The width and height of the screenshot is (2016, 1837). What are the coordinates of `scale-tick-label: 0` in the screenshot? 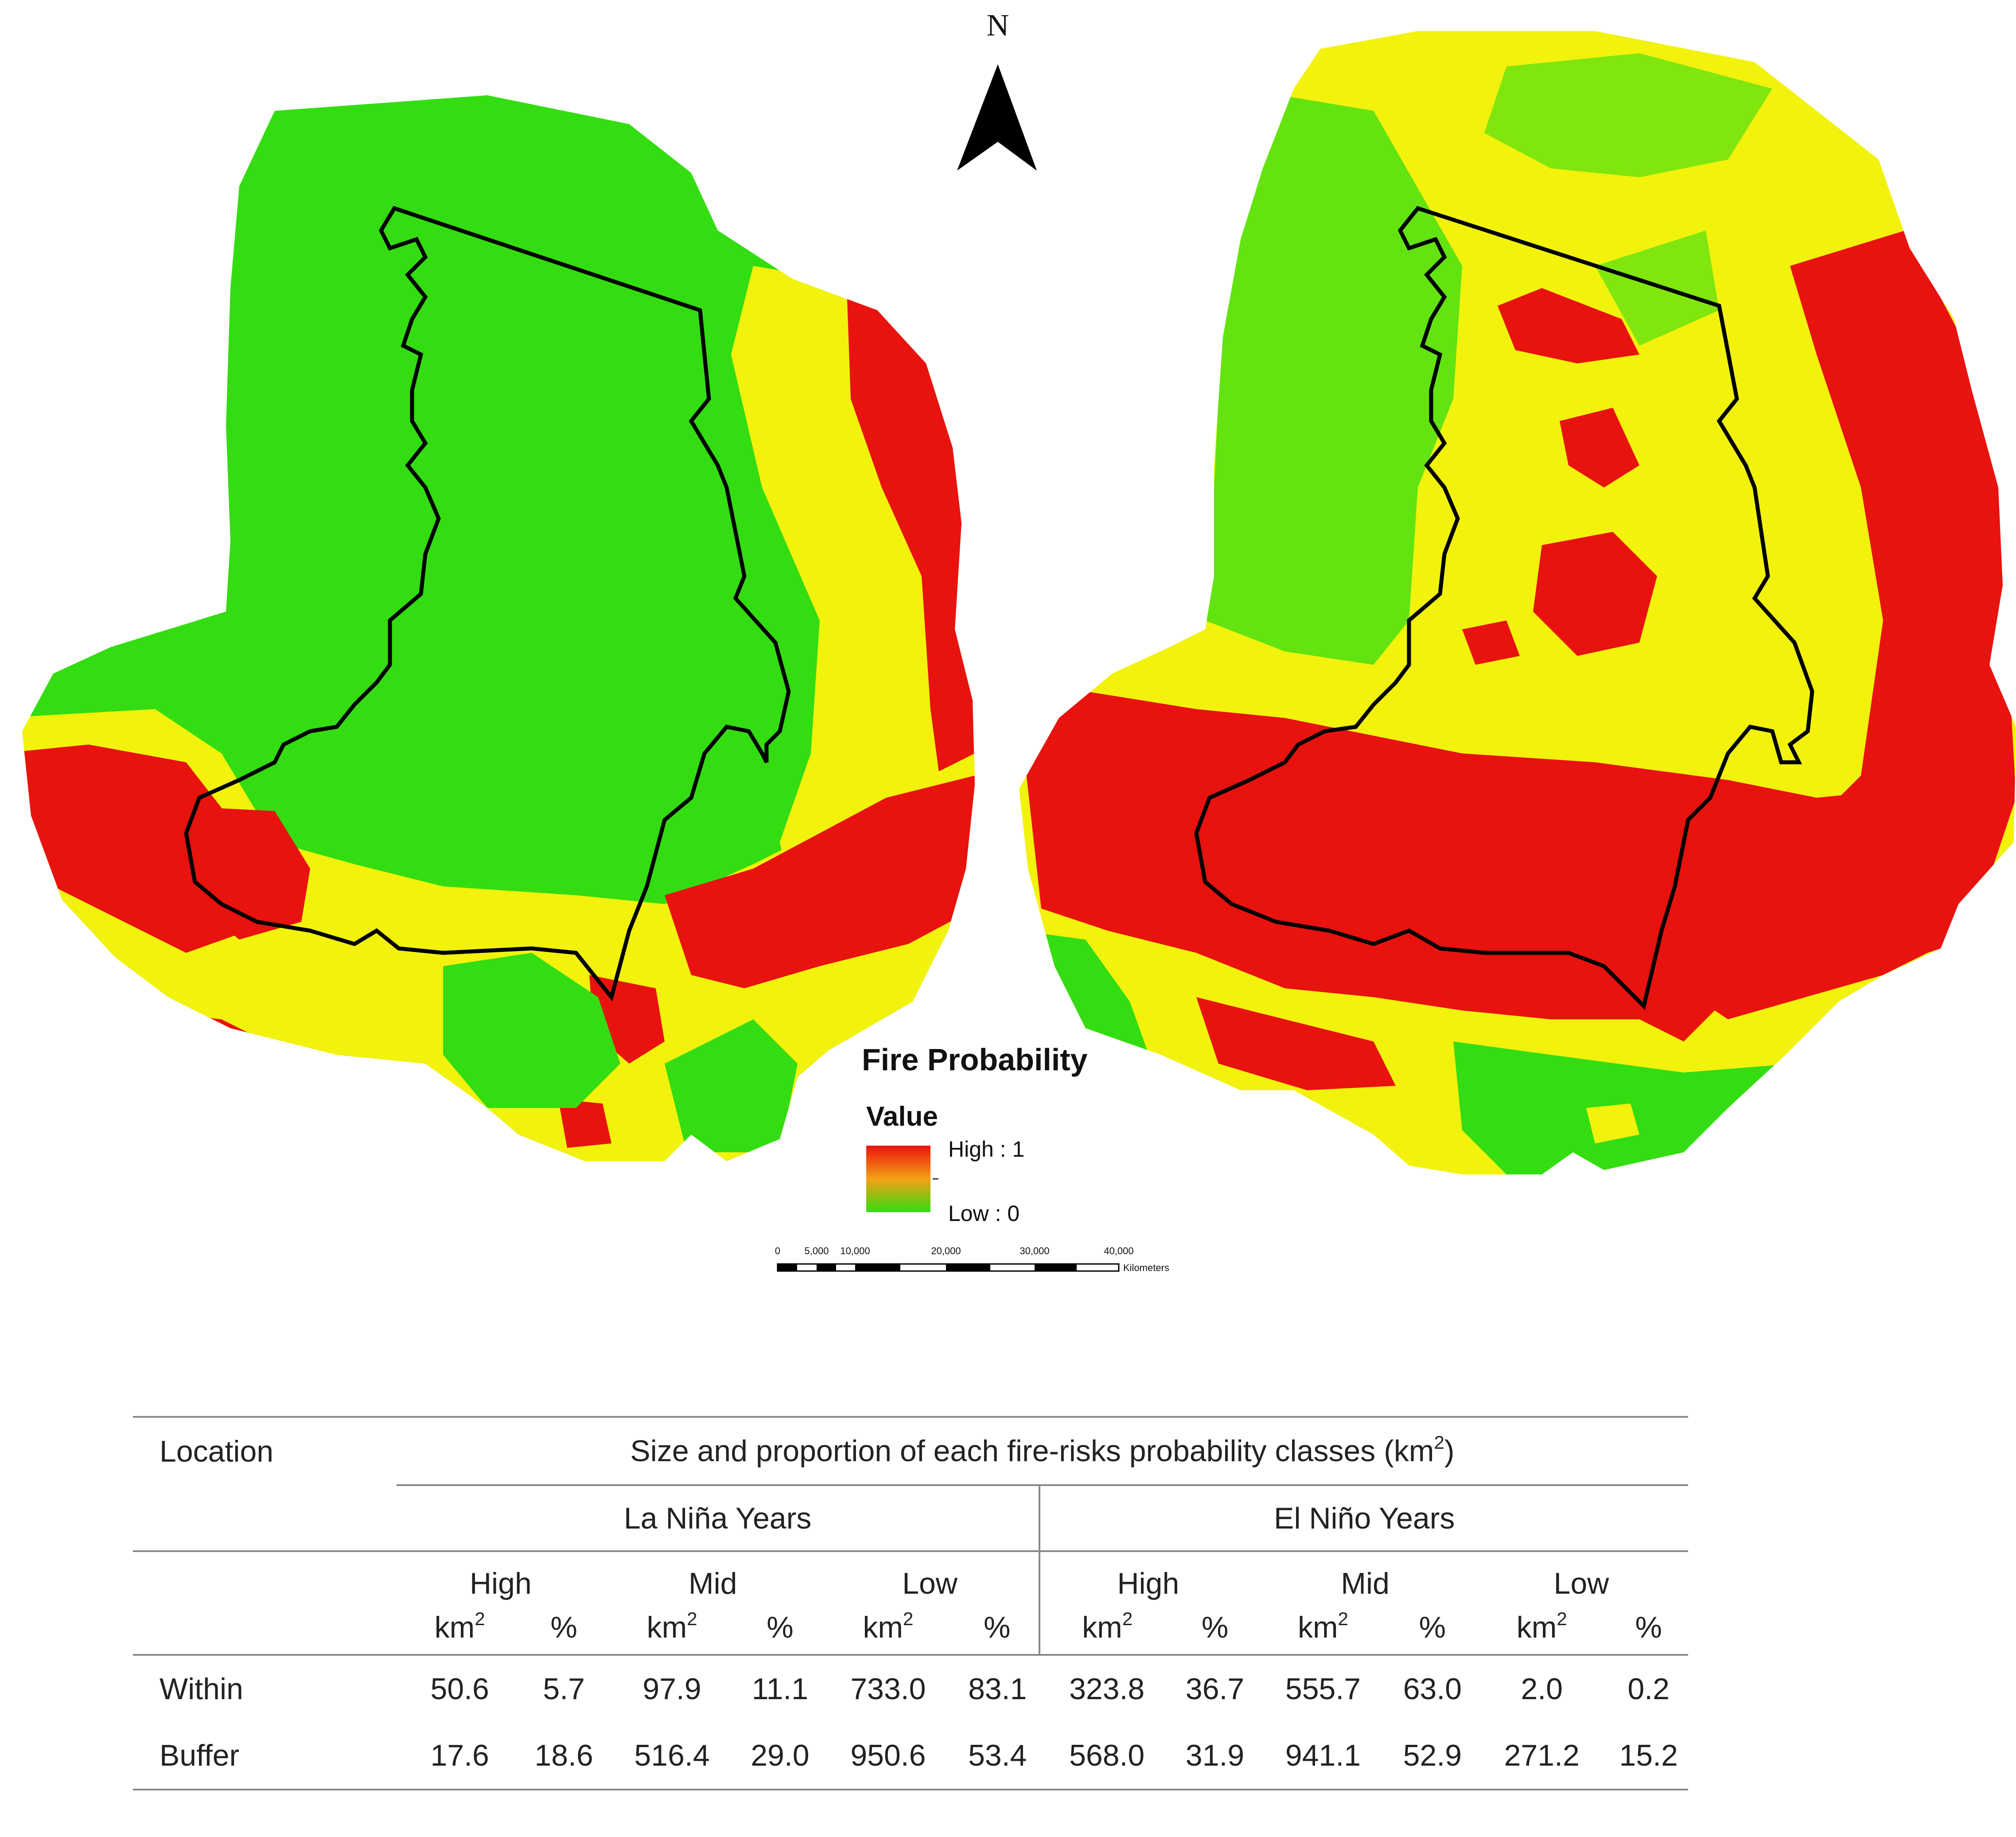 It's located at (778, 1250).